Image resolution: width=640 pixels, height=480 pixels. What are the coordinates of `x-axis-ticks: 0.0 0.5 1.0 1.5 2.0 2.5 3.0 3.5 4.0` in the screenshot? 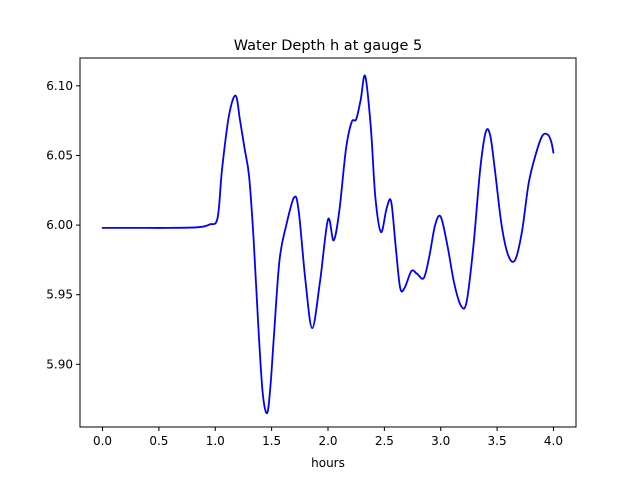 It's located at (328, 437).